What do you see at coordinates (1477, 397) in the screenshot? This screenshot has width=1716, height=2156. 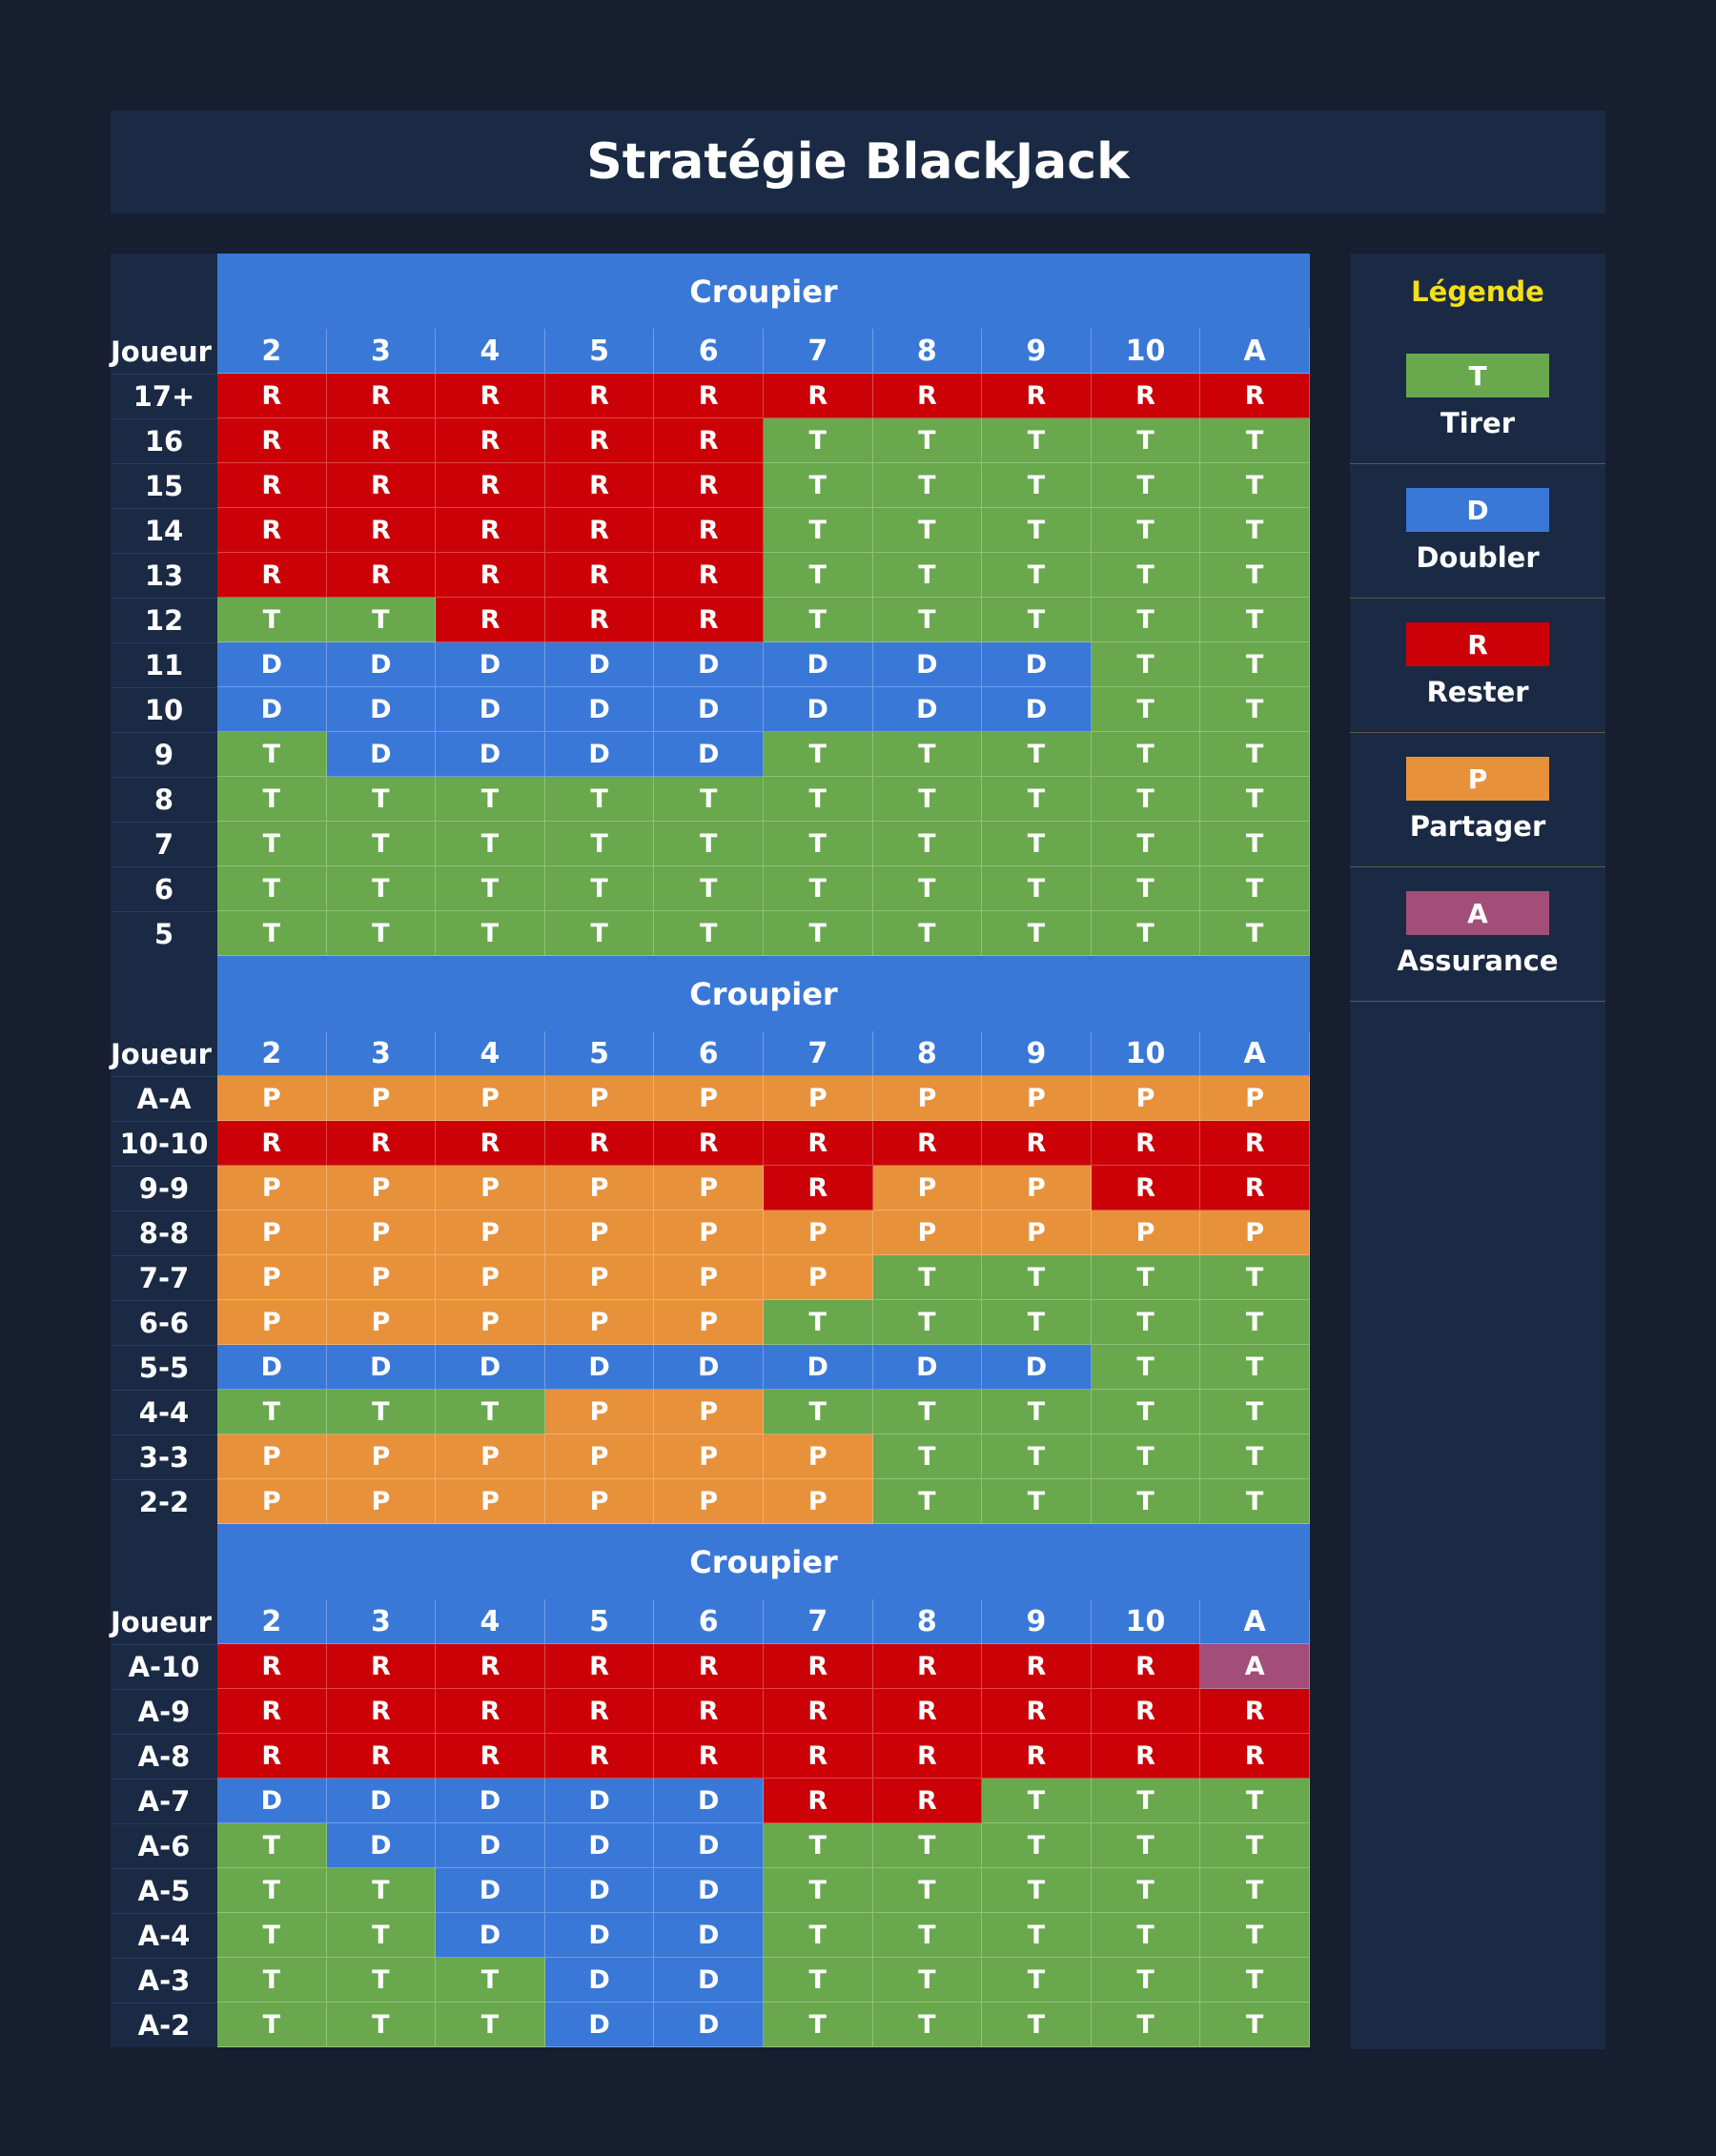 I see `legend-item: T Tirer` at bounding box center [1477, 397].